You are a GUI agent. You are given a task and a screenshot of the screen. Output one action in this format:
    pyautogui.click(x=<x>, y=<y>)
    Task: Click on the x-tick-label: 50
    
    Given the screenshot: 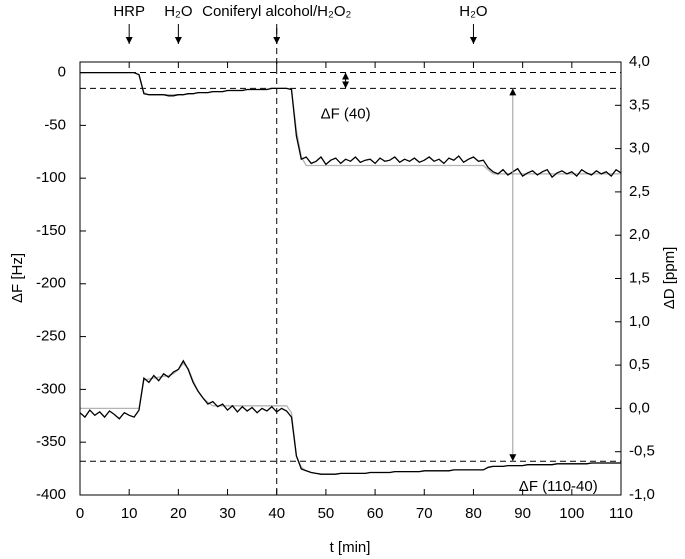 What is the action you would take?
    pyautogui.click(x=326, y=513)
    